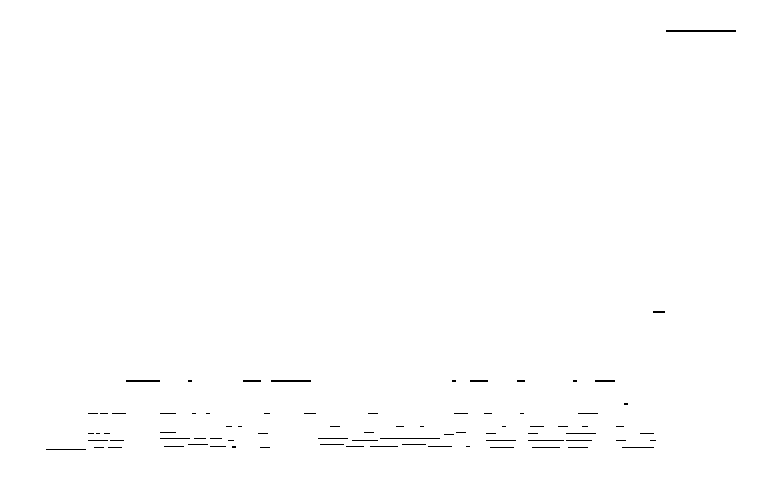 The height and width of the screenshot is (482, 779). Describe the element at coordinates (701, 31) in the screenshot. I see `top-right-line` at that location.